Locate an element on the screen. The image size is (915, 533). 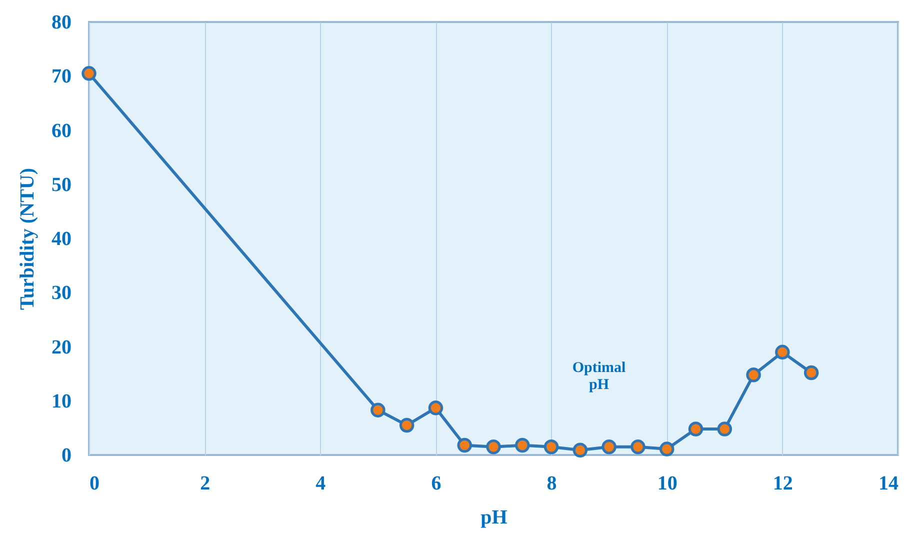
y-tick-label: 70 is located at coordinates (62, 77).